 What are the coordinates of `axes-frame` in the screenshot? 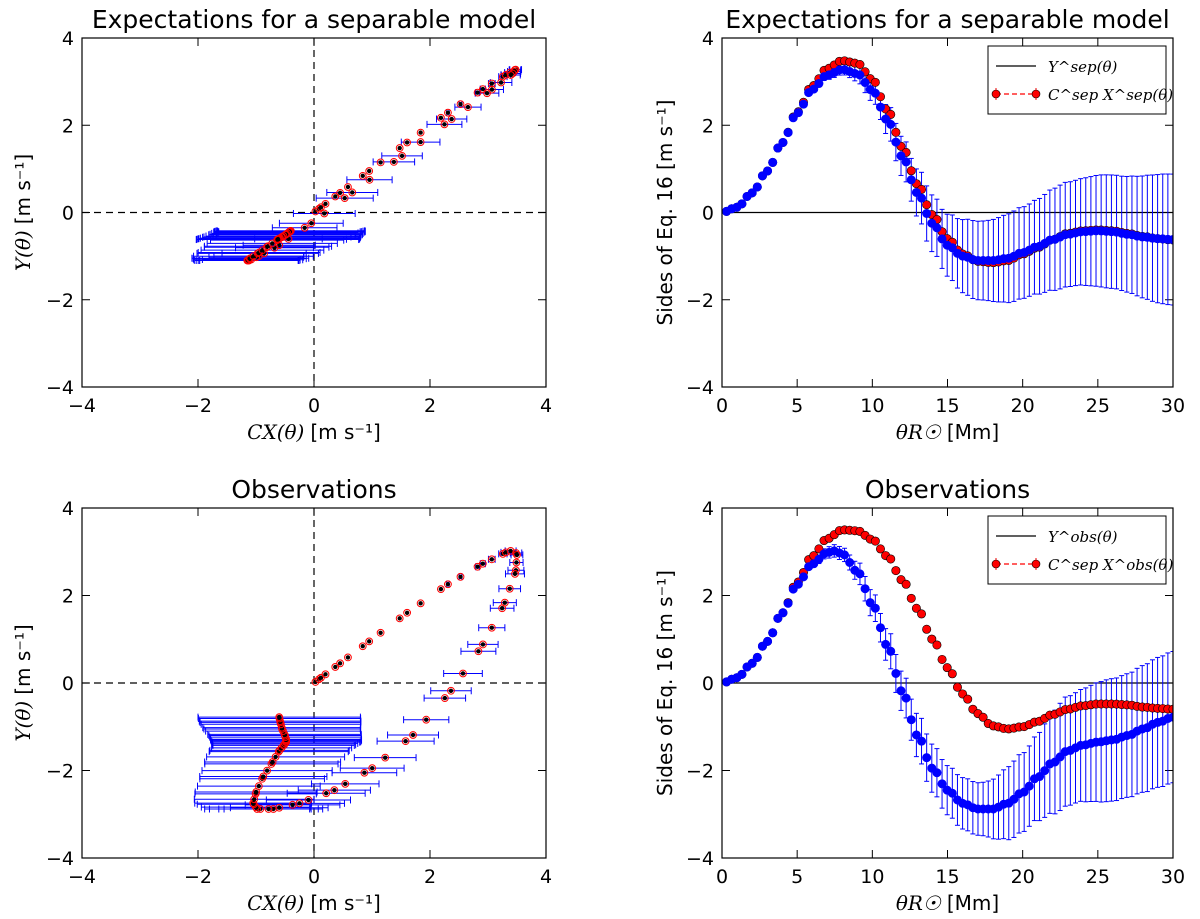 It's located at (314, 683).